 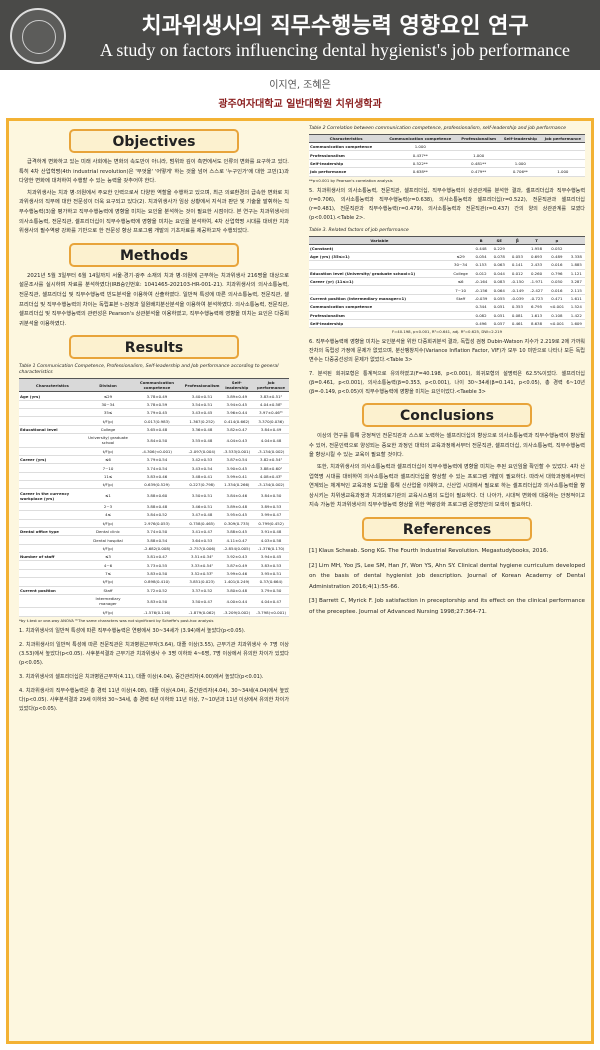 I want to click on cell: Intermediary manager, so click(x=108, y=601).